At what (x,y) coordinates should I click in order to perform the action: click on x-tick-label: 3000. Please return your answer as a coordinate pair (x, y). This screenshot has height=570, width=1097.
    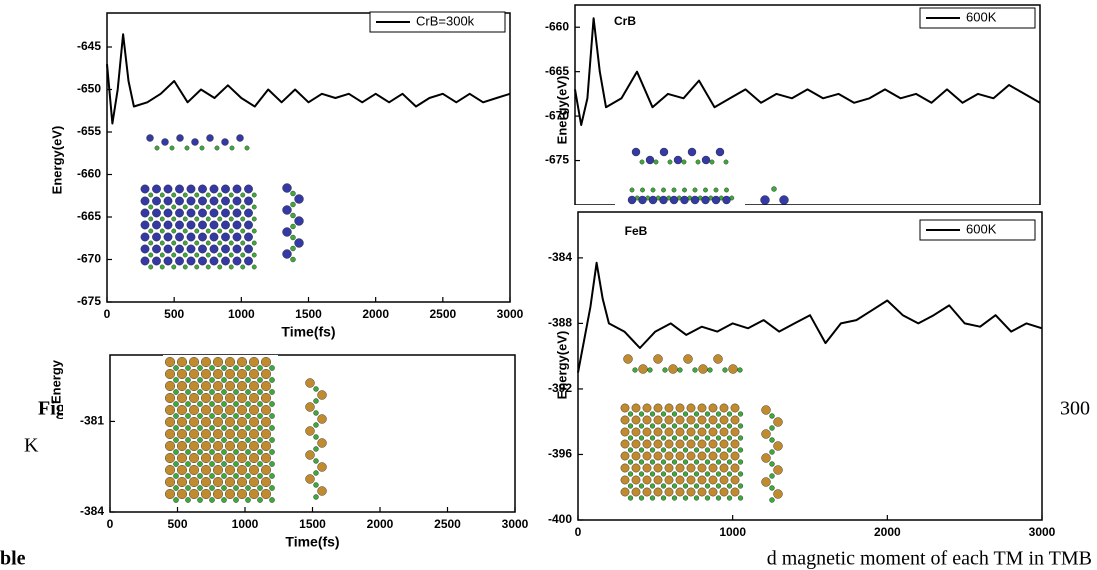
    Looking at the image, I should click on (510, 314).